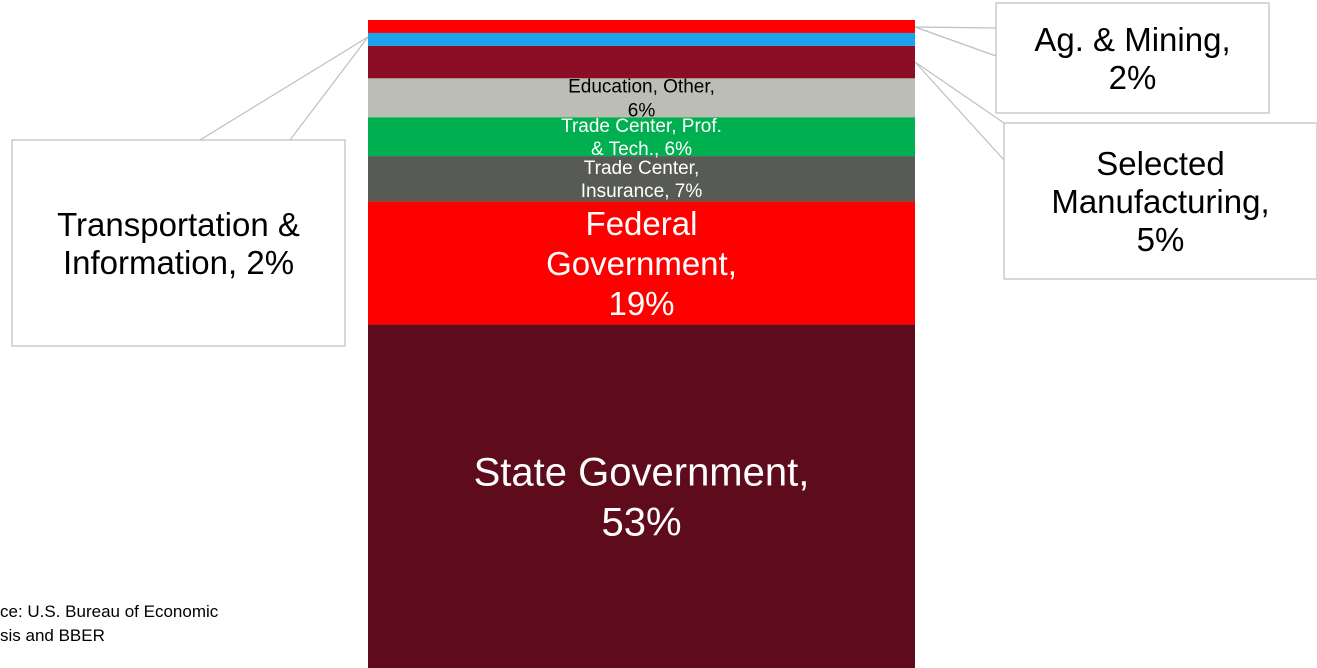 The height and width of the screenshot is (668, 1317). I want to click on segment-label-federal-government-line-1: Government,, so click(641, 263).